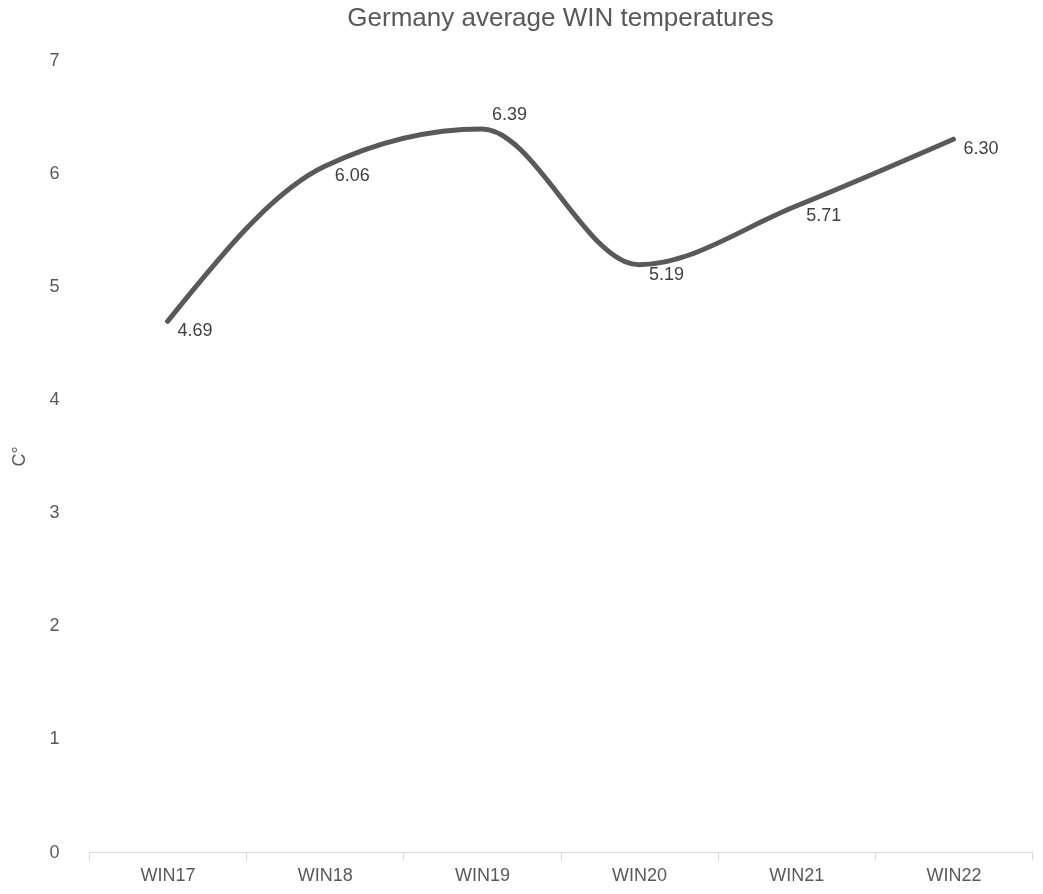 The image size is (1043, 894). Describe the element at coordinates (54, 172) in the screenshot. I see `y-tick-label: 6` at that location.